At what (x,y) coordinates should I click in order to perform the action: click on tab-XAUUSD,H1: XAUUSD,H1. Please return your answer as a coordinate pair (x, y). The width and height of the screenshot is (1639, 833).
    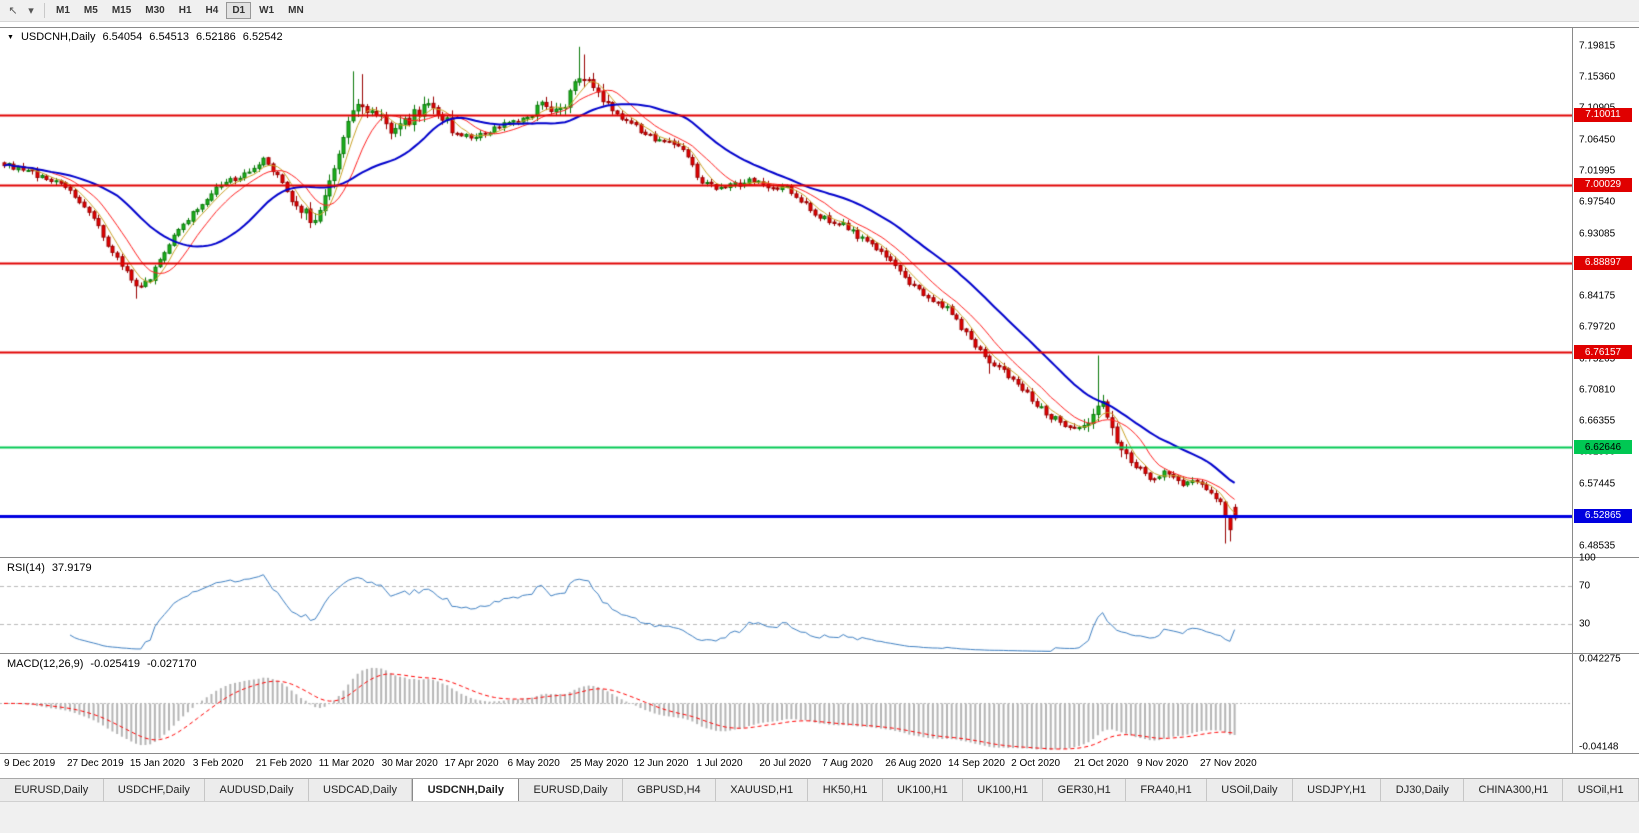
    Looking at the image, I should click on (762, 790).